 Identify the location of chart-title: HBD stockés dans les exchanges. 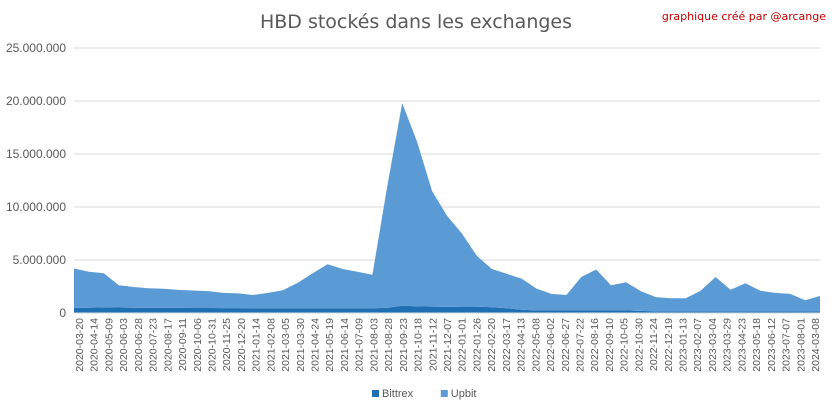
(416, 22).